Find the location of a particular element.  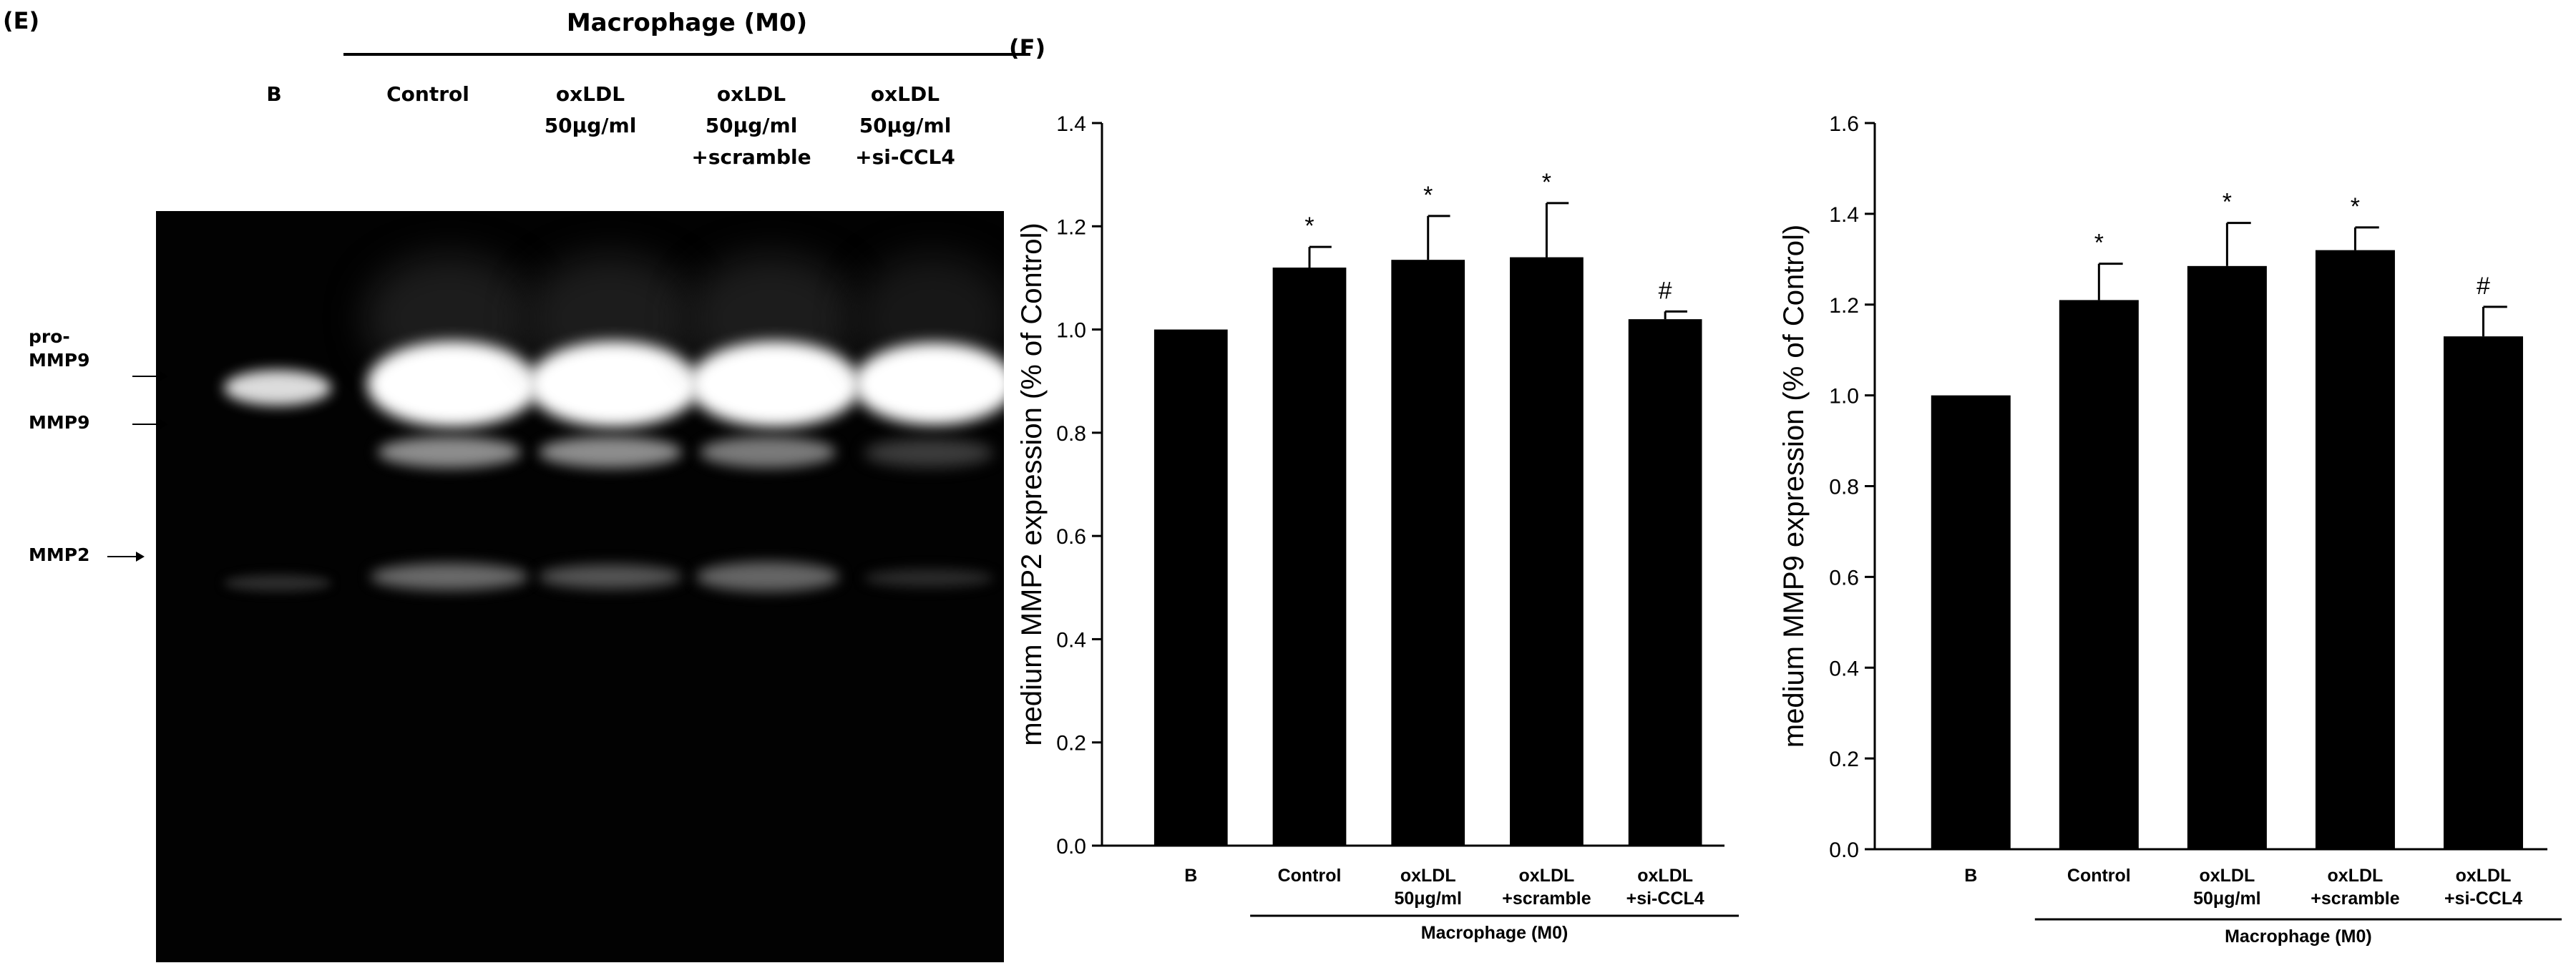

gel-lane-label-5-line-1: oxLDL is located at coordinates (905, 94).